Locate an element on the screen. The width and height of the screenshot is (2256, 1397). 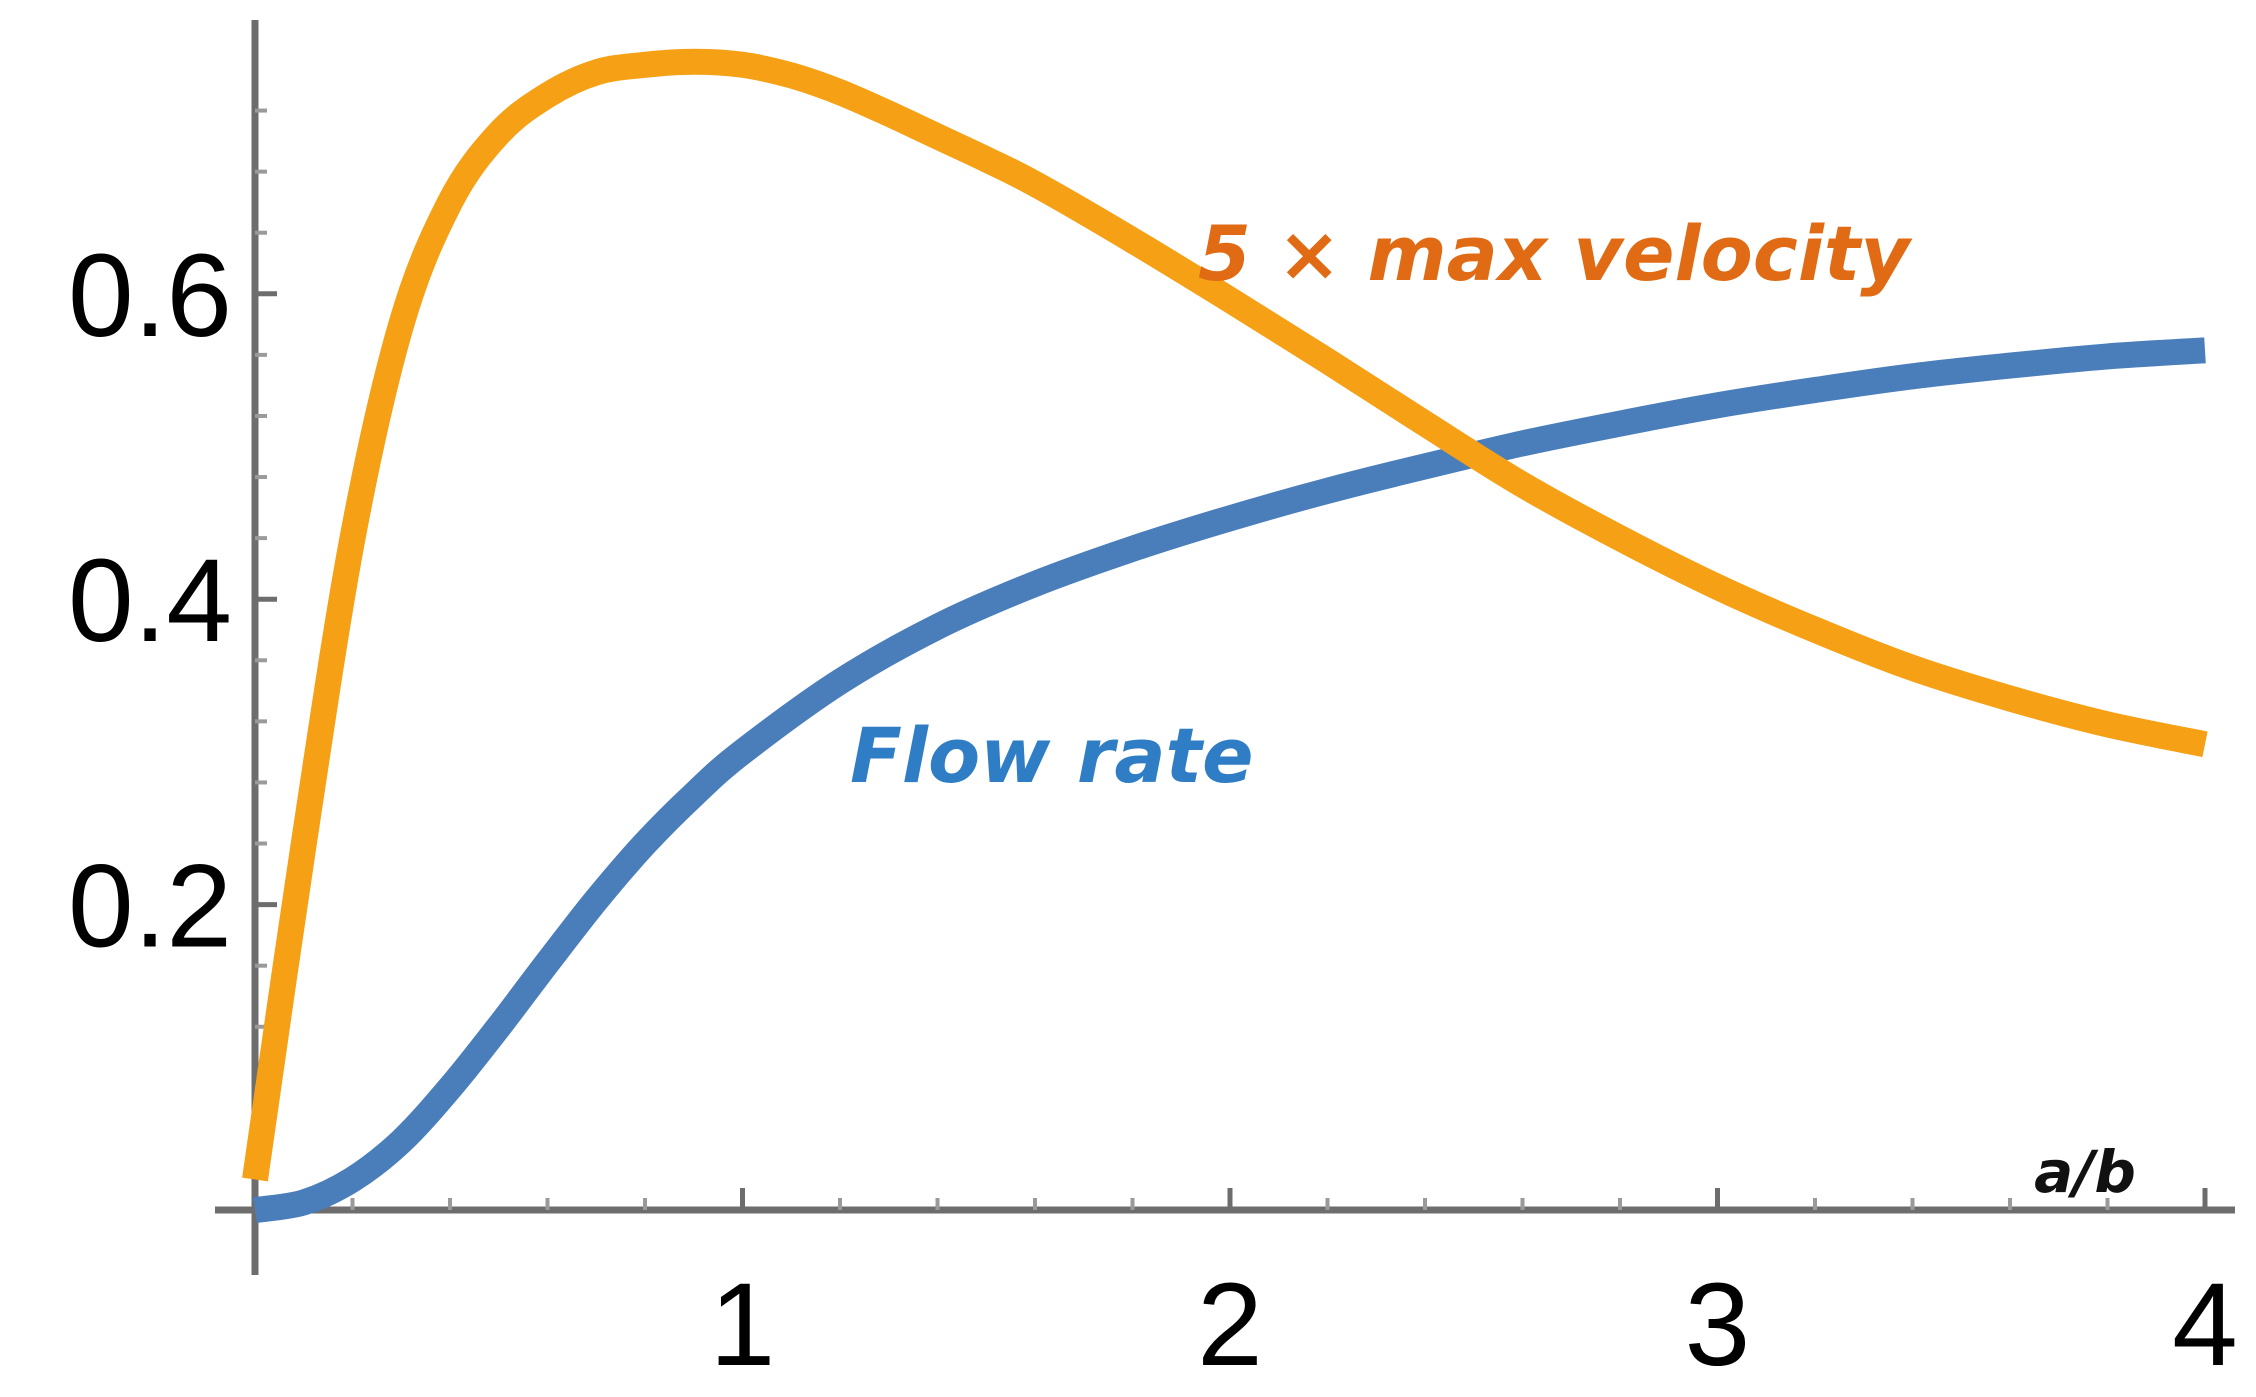
y-tick-label: 0.4 is located at coordinates (150, 601).